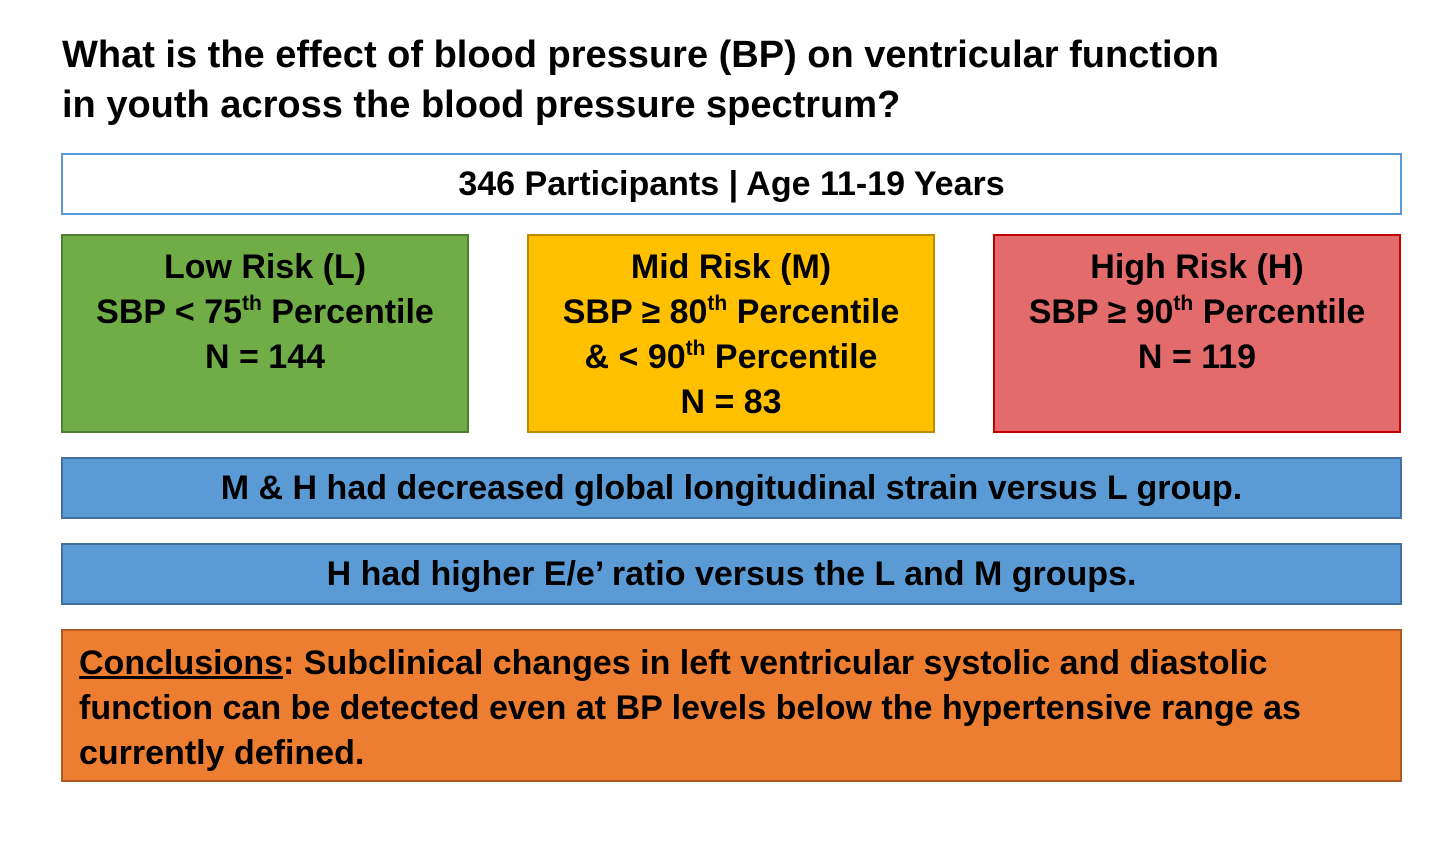 The width and height of the screenshot is (1452, 842). What do you see at coordinates (1197, 267) in the screenshot?
I see `high-risk-name: High Risk (H)` at bounding box center [1197, 267].